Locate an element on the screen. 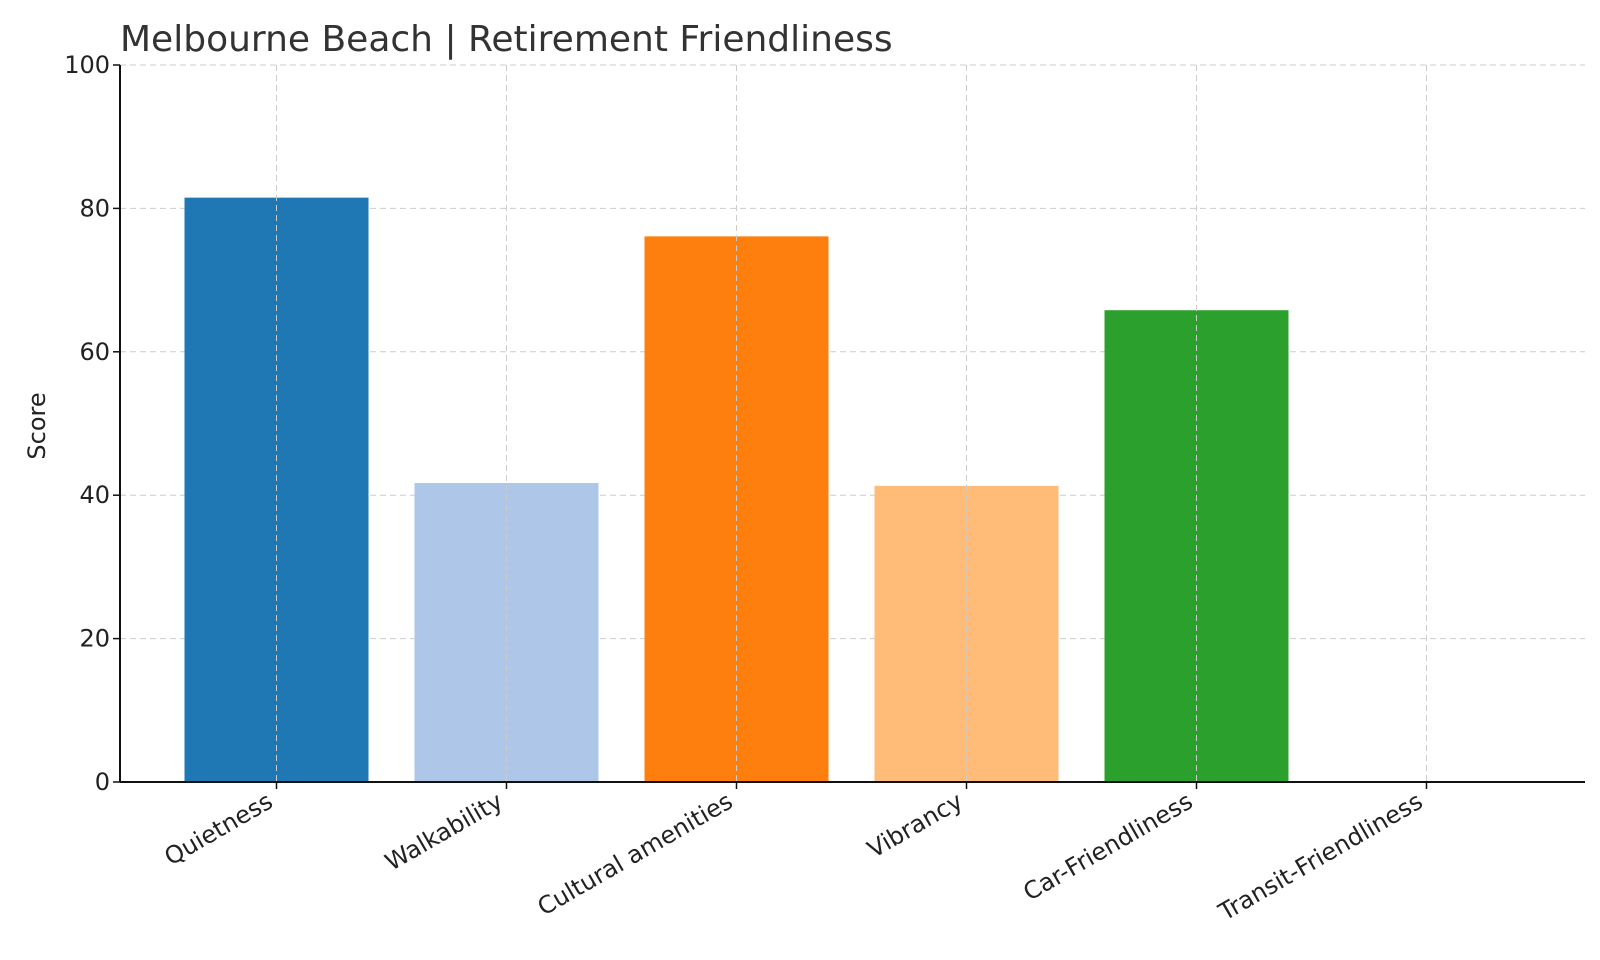  y-tick-label: 40 is located at coordinates (94, 495).